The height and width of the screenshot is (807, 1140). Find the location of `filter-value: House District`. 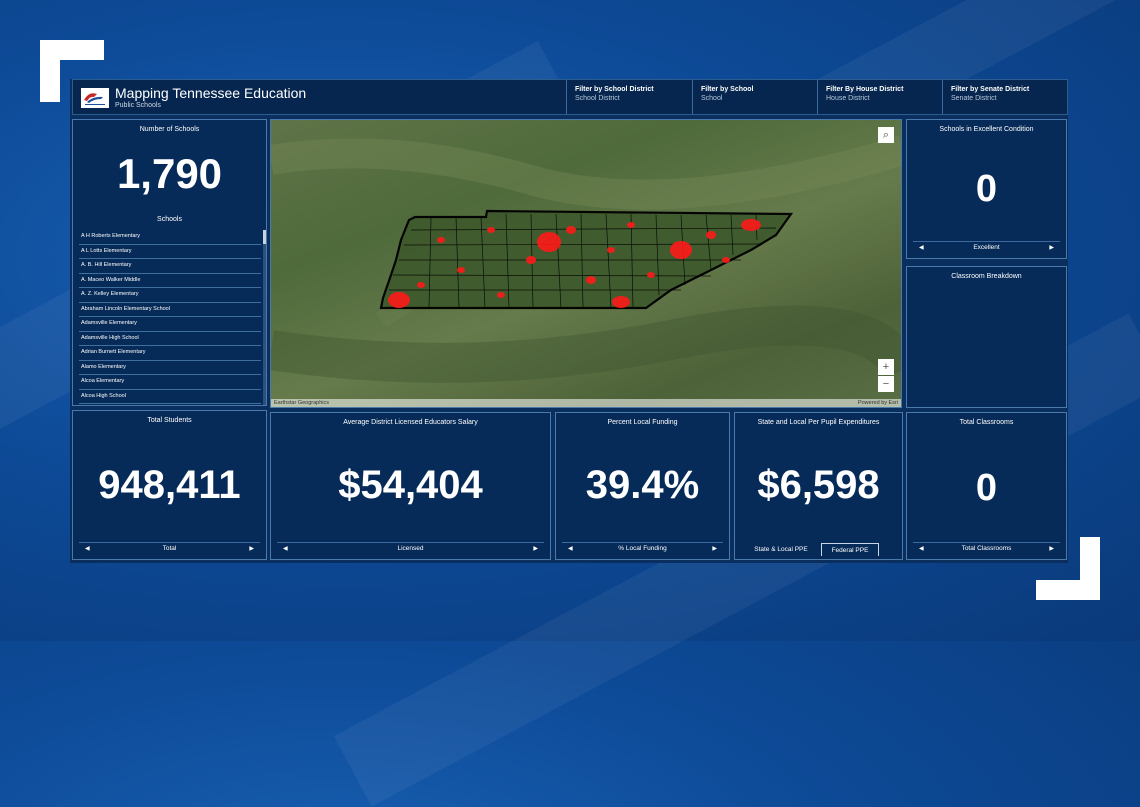

filter-value: House District is located at coordinates (848, 98).